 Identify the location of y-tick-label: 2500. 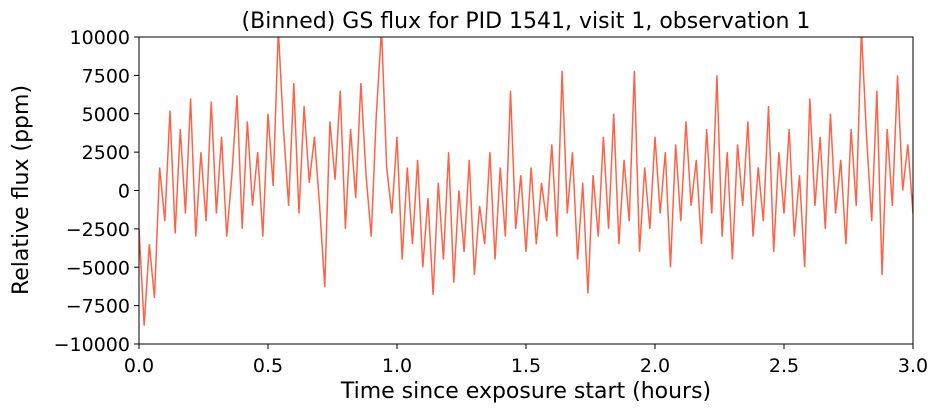
(106, 153).